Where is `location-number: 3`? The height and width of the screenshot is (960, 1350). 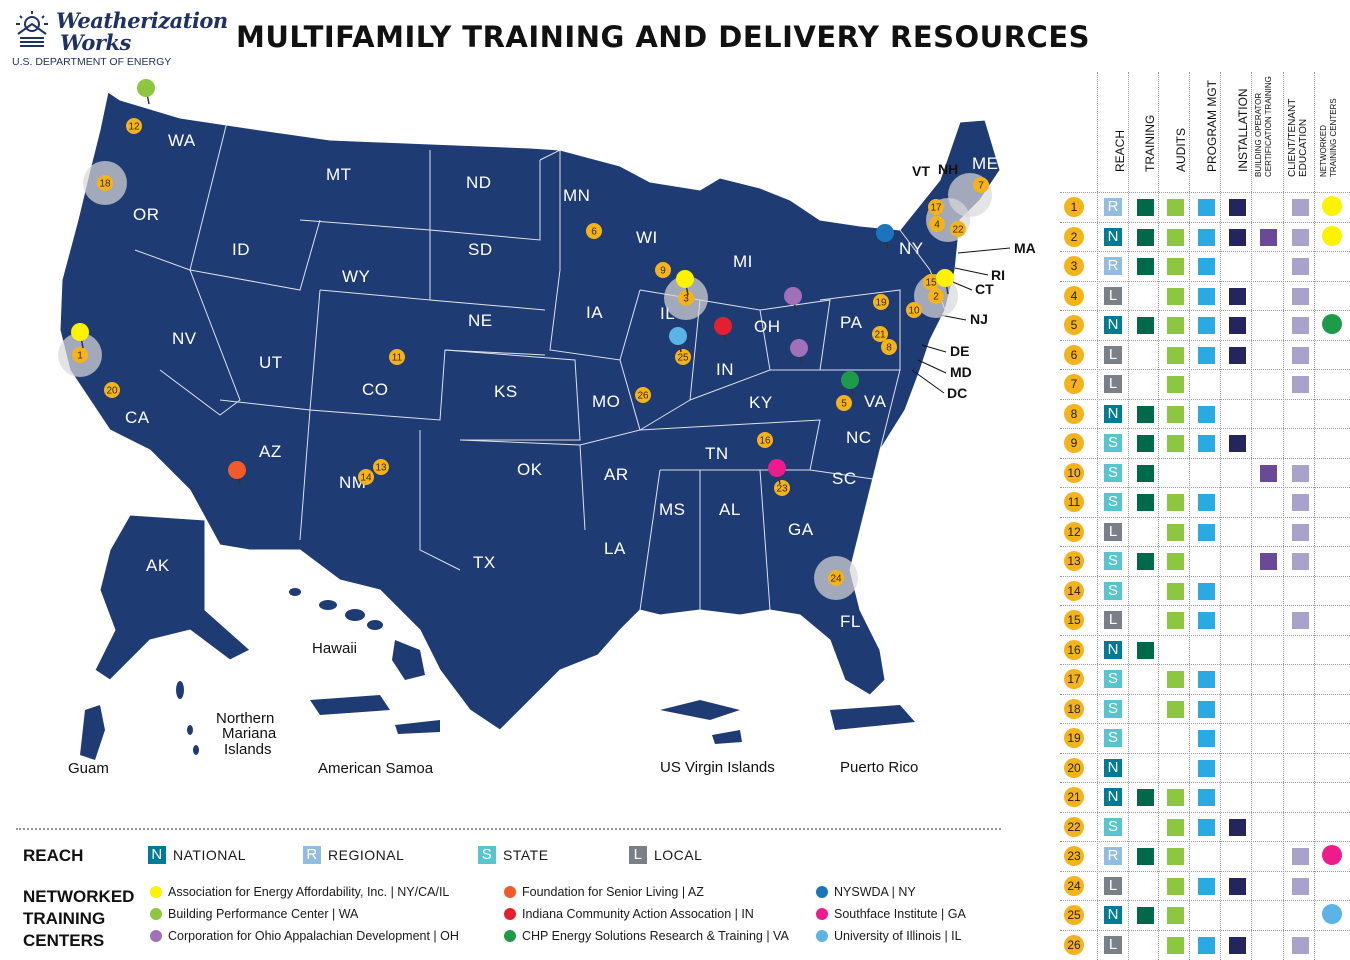
location-number: 3 is located at coordinates (686, 299).